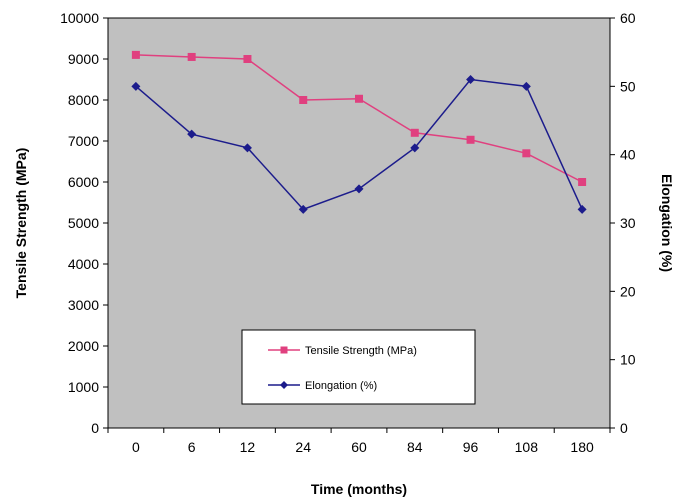  I want to click on y-right-tick-label: 30, so click(628, 223).